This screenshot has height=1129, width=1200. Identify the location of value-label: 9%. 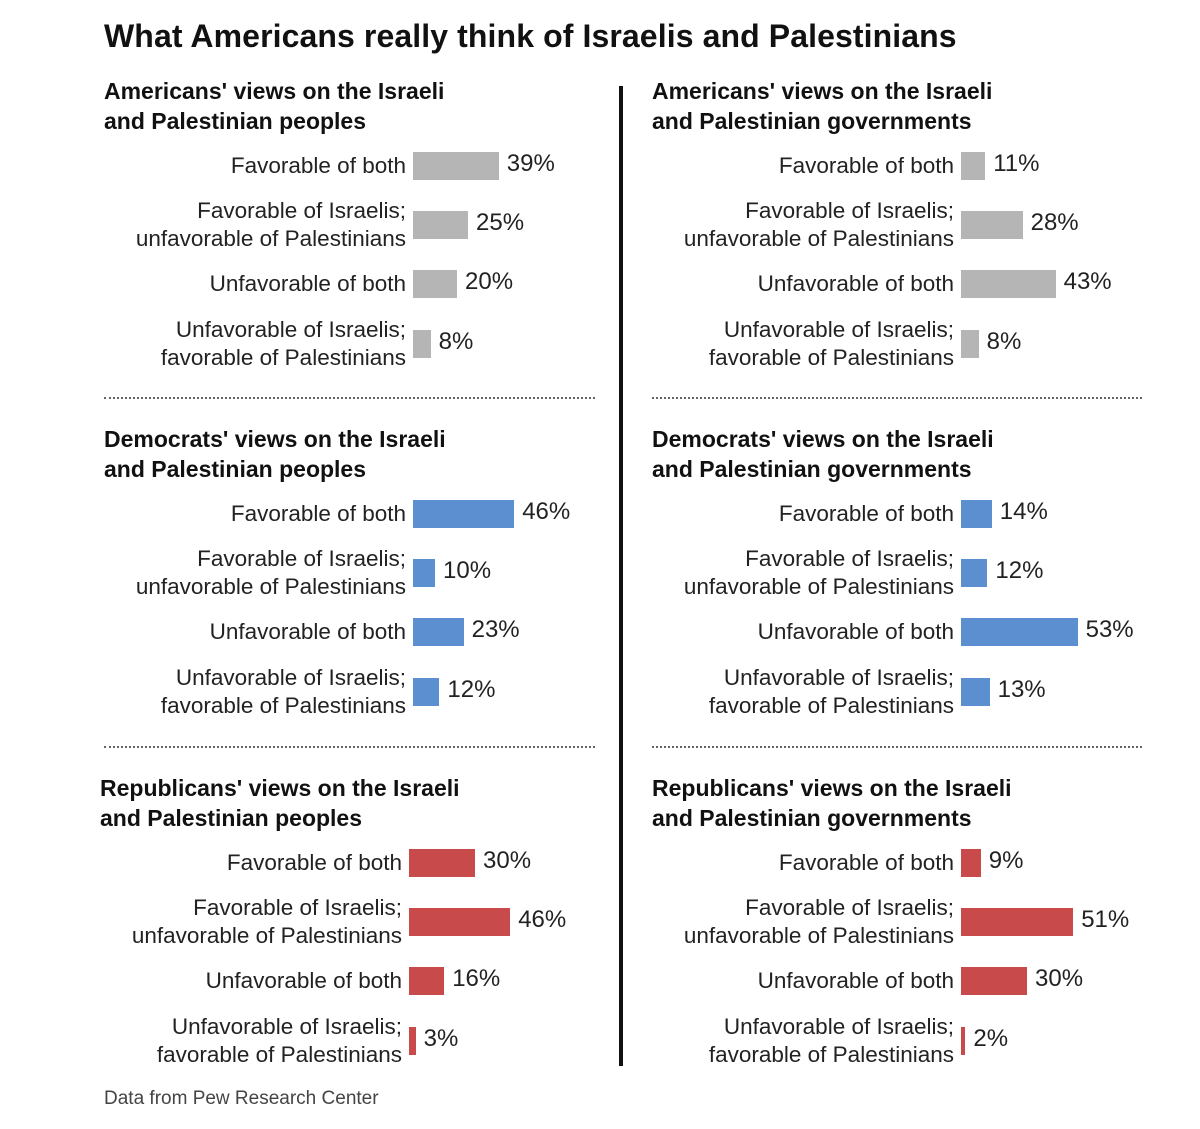
(1006, 860).